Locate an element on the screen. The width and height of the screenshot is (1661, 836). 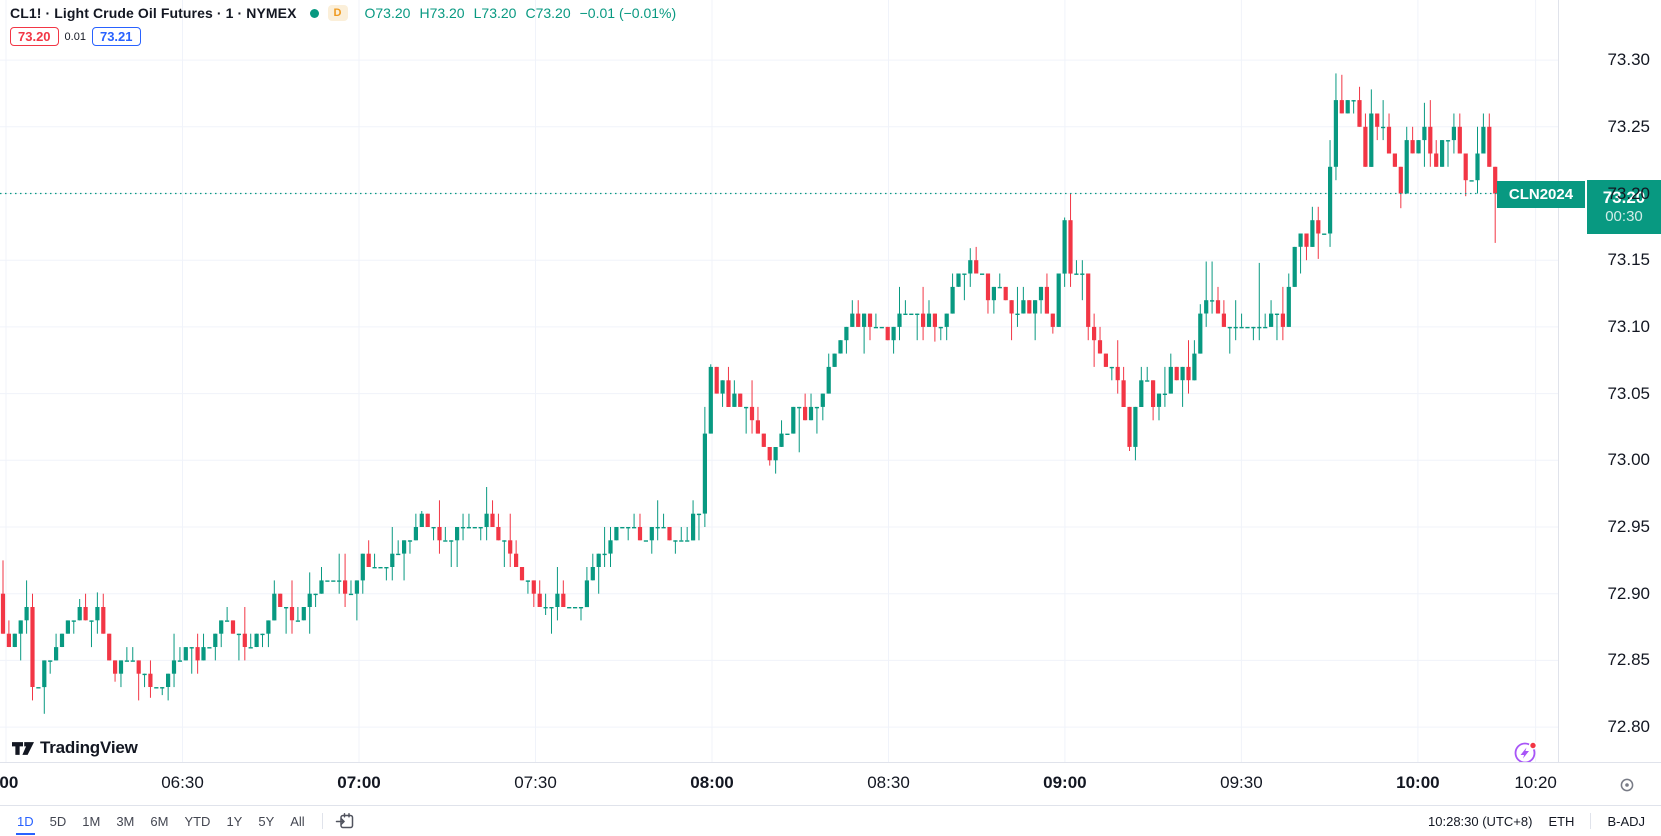
price-scale-label: 73.05 is located at coordinates (1628, 393).